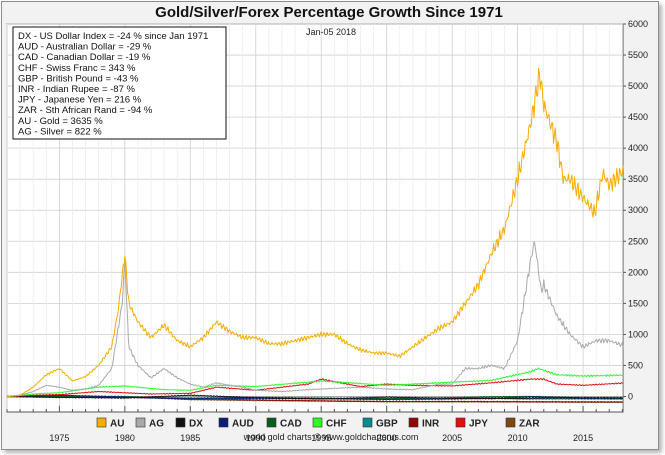  Describe the element at coordinates (271, 422) in the screenshot. I see `legend-swatch-cad` at that location.